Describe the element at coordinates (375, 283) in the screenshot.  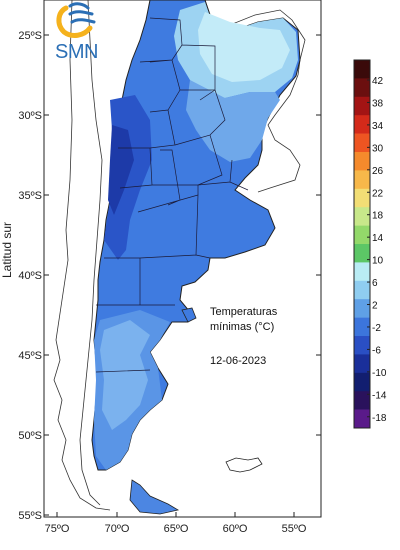
I see `colorbar-label: 6` at that location.